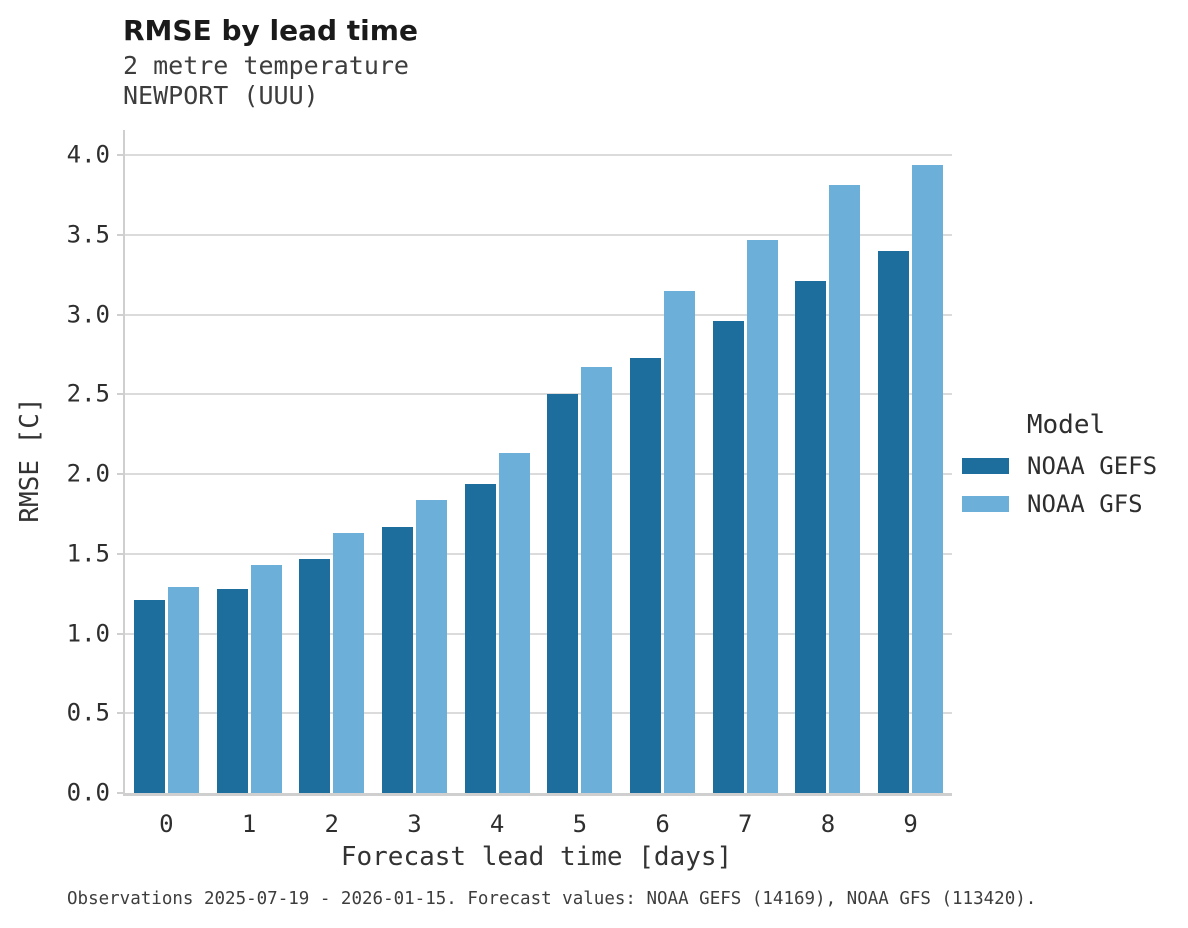 The width and height of the screenshot is (1188, 928). Describe the element at coordinates (497, 824) in the screenshot. I see `x-tick-label-4: 4` at that location.